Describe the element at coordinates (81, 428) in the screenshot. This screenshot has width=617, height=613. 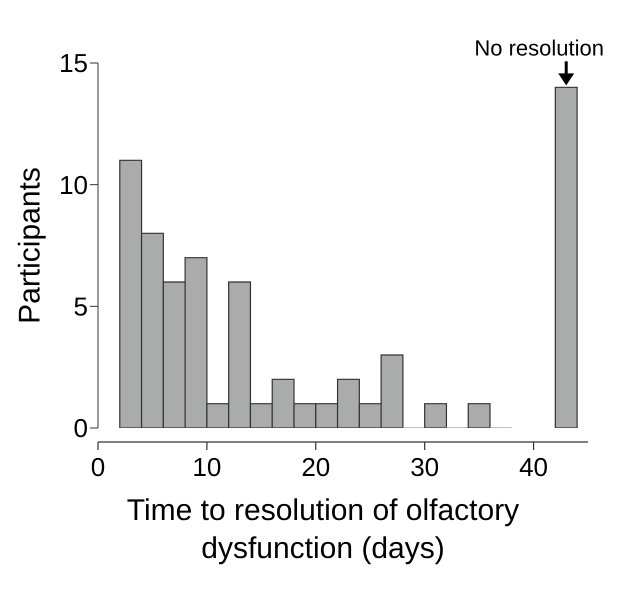
I see `y-tick-label: 0` at that location.